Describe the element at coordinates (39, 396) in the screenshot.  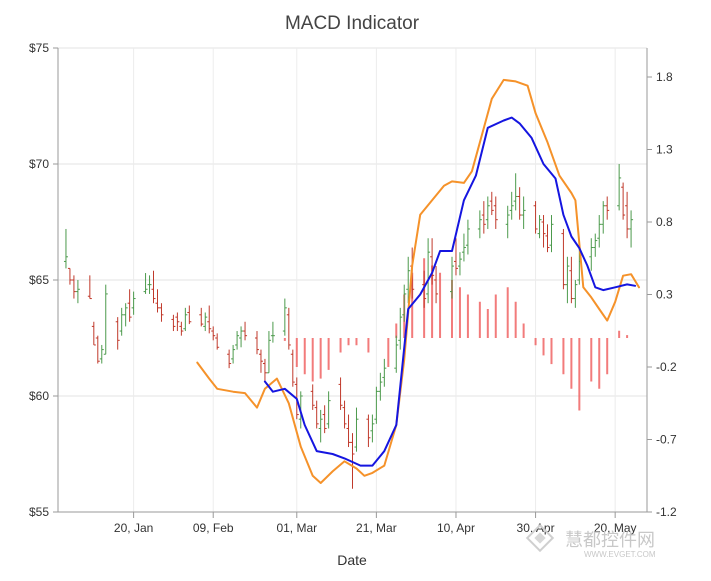
I see `y-left-tick-label: $60` at that location.